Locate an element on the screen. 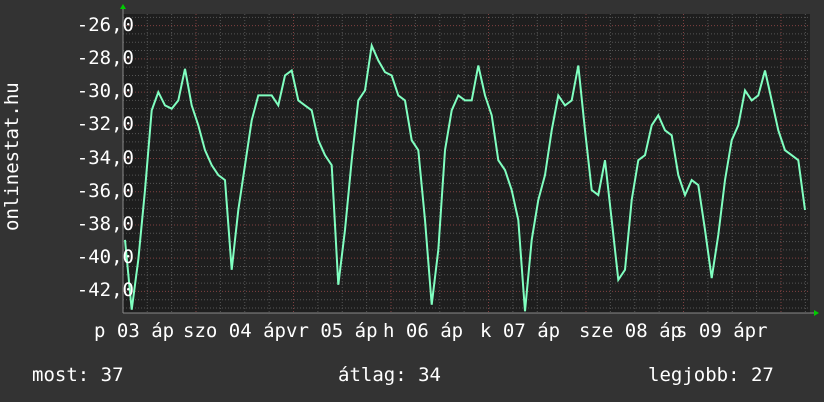 Image resolution: width=824 pixels, height=402 pixels. legend-best: legjobb: 27 is located at coordinates (711, 375).